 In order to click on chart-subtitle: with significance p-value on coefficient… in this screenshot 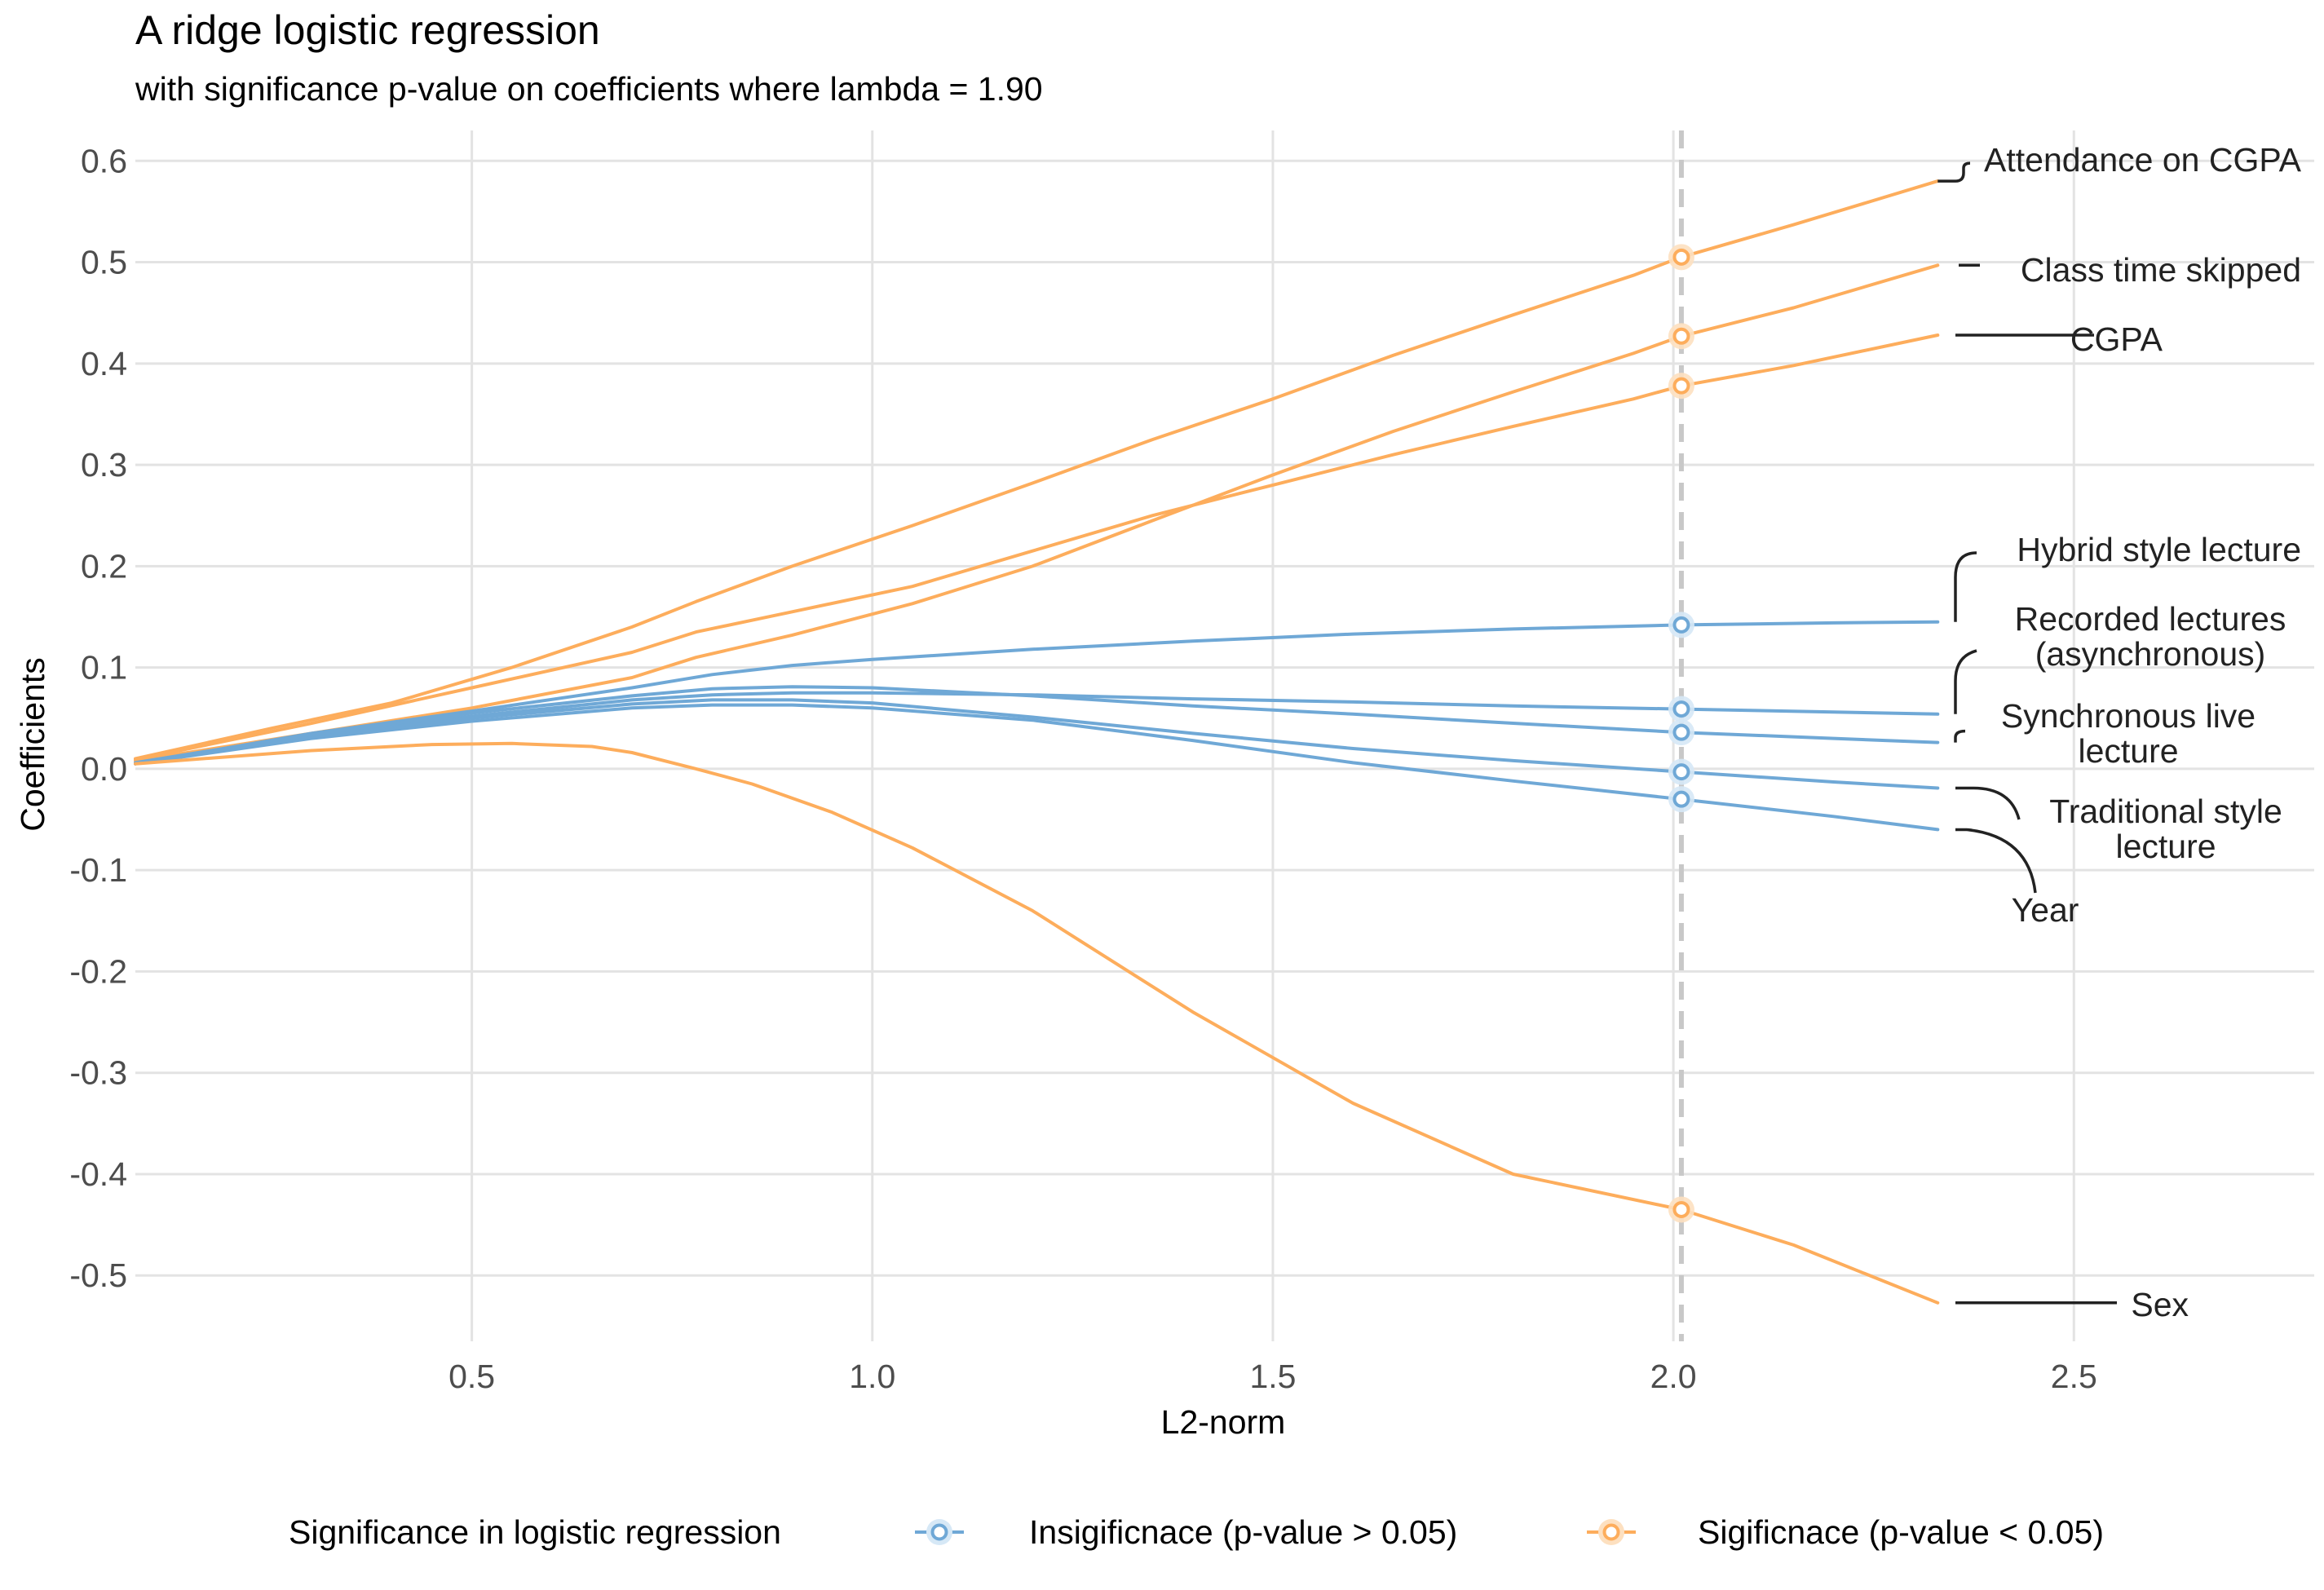, I will do `click(589, 89)`.